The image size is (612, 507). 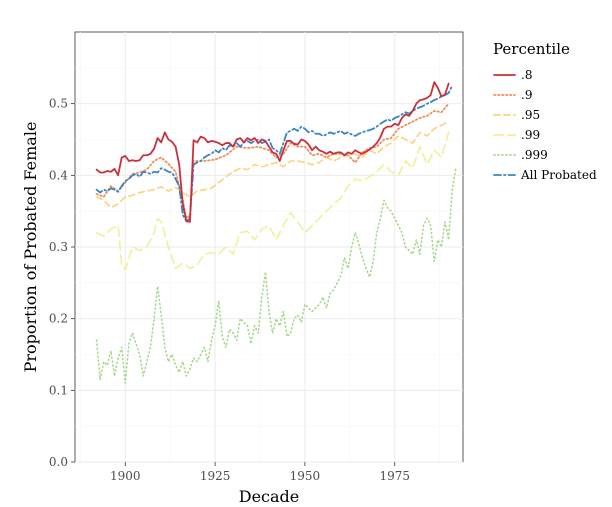 I want to click on legend-item: .9, so click(x=512, y=95).